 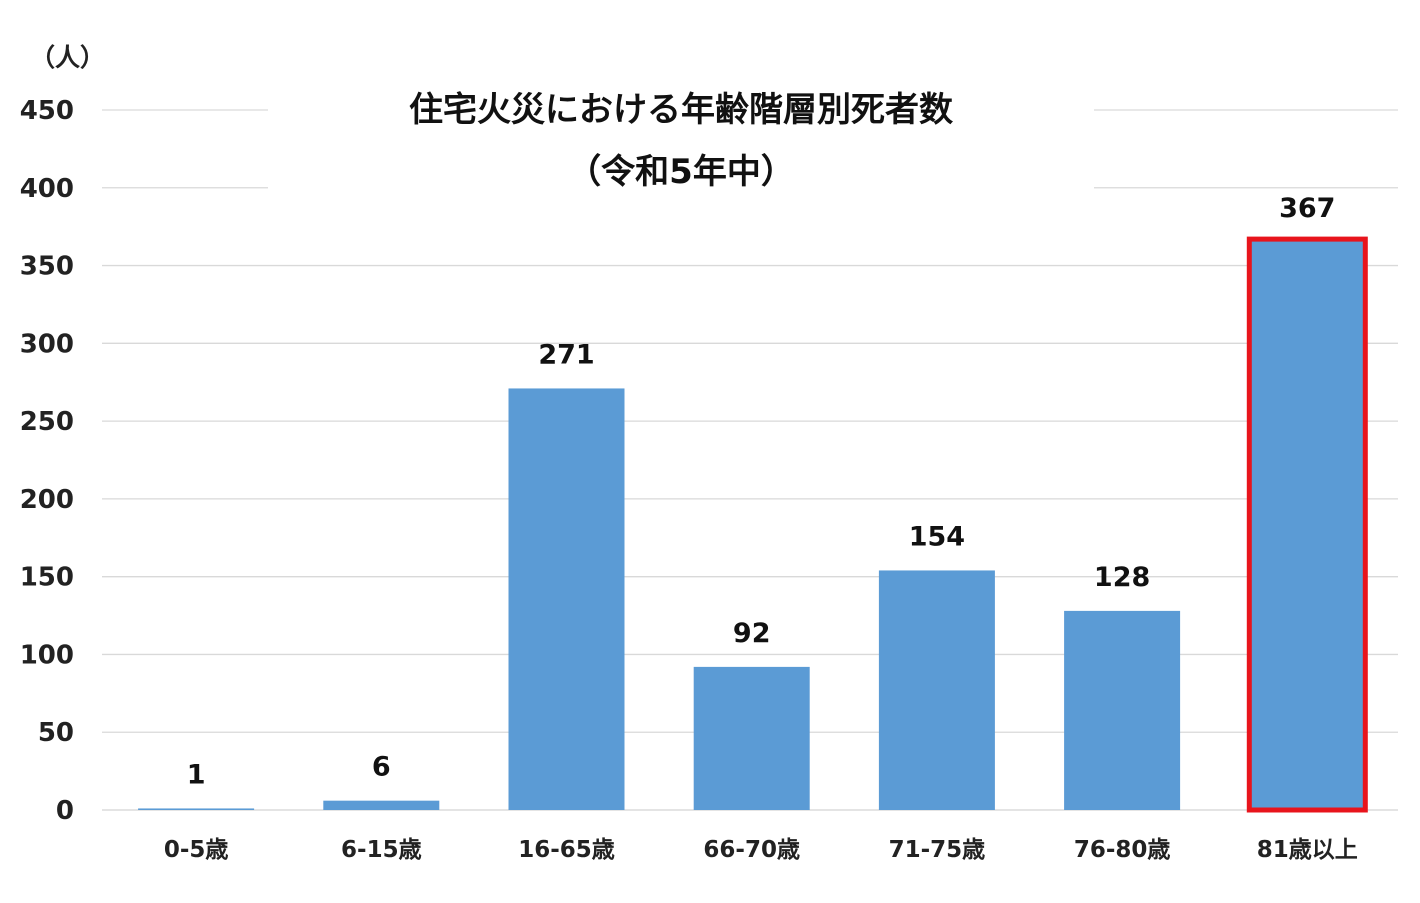 What do you see at coordinates (47, 111) in the screenshot?
I see `y-tick-label: 450` at bounding box center [47, 111].